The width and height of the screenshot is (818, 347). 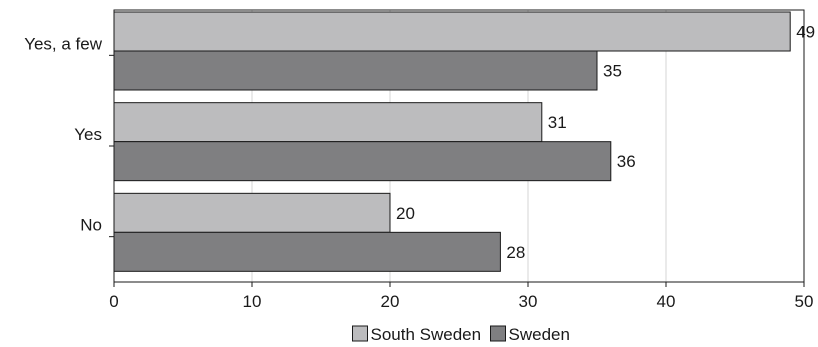 I want to click on legend-label: Sweden, so click(x=539, y=334).